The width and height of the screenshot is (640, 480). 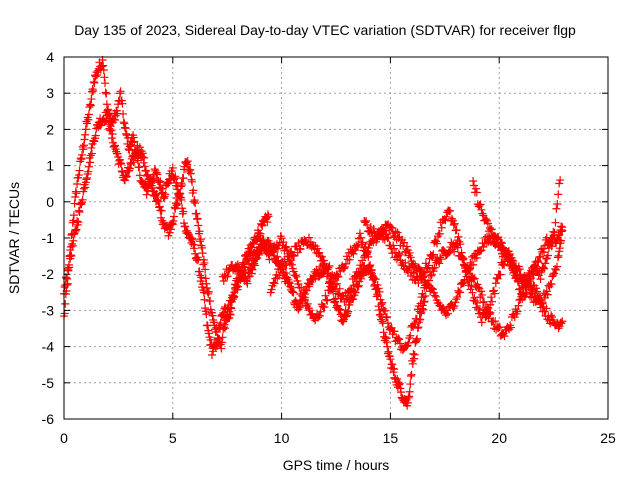 I want to click on x-tick-label: 20, so click(x=499, y=438).